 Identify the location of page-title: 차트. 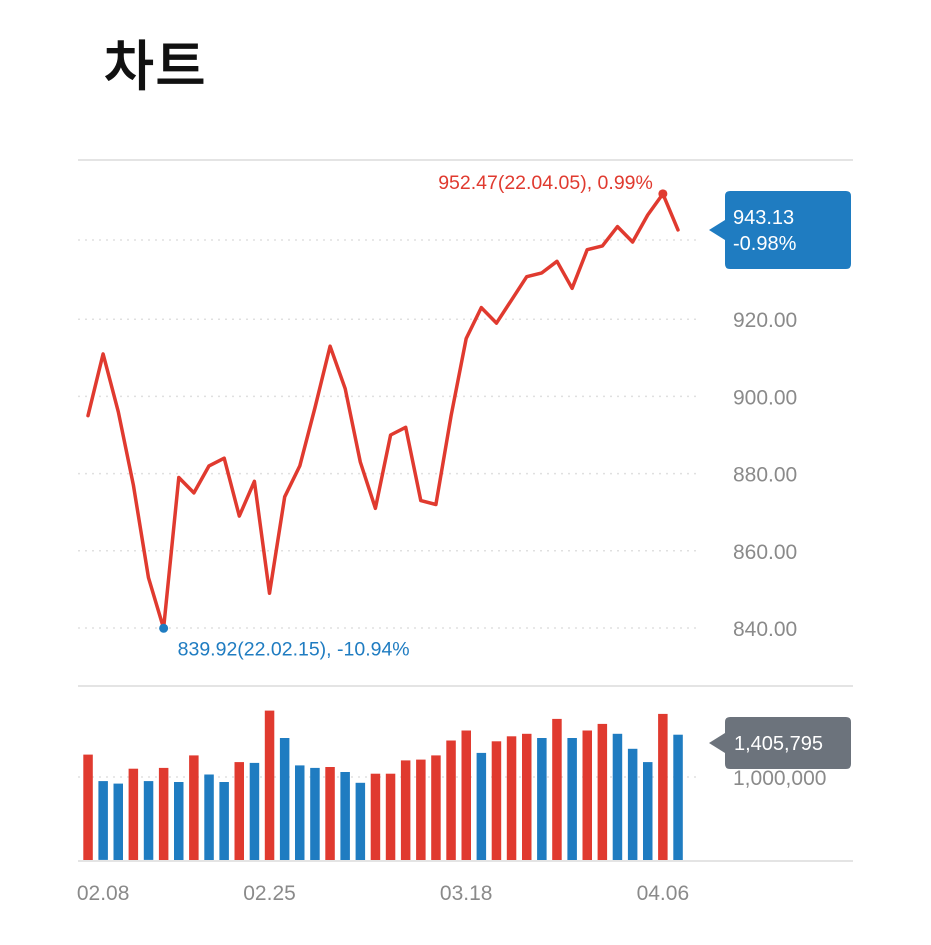
(156, 66).